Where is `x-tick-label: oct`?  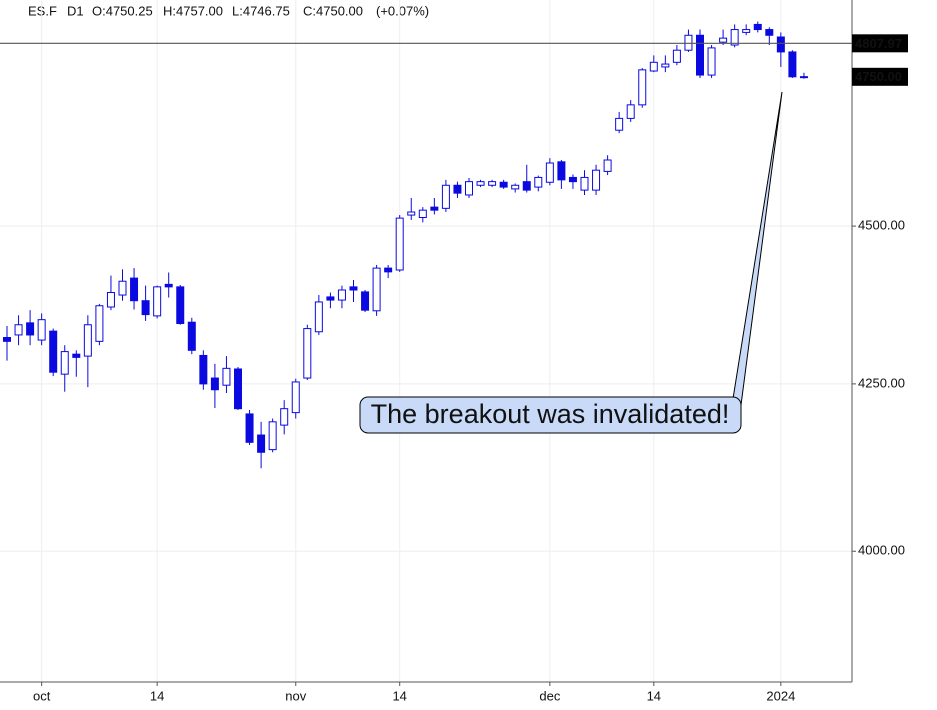
x-tick-label: oct is located at coordinates (42, 695).